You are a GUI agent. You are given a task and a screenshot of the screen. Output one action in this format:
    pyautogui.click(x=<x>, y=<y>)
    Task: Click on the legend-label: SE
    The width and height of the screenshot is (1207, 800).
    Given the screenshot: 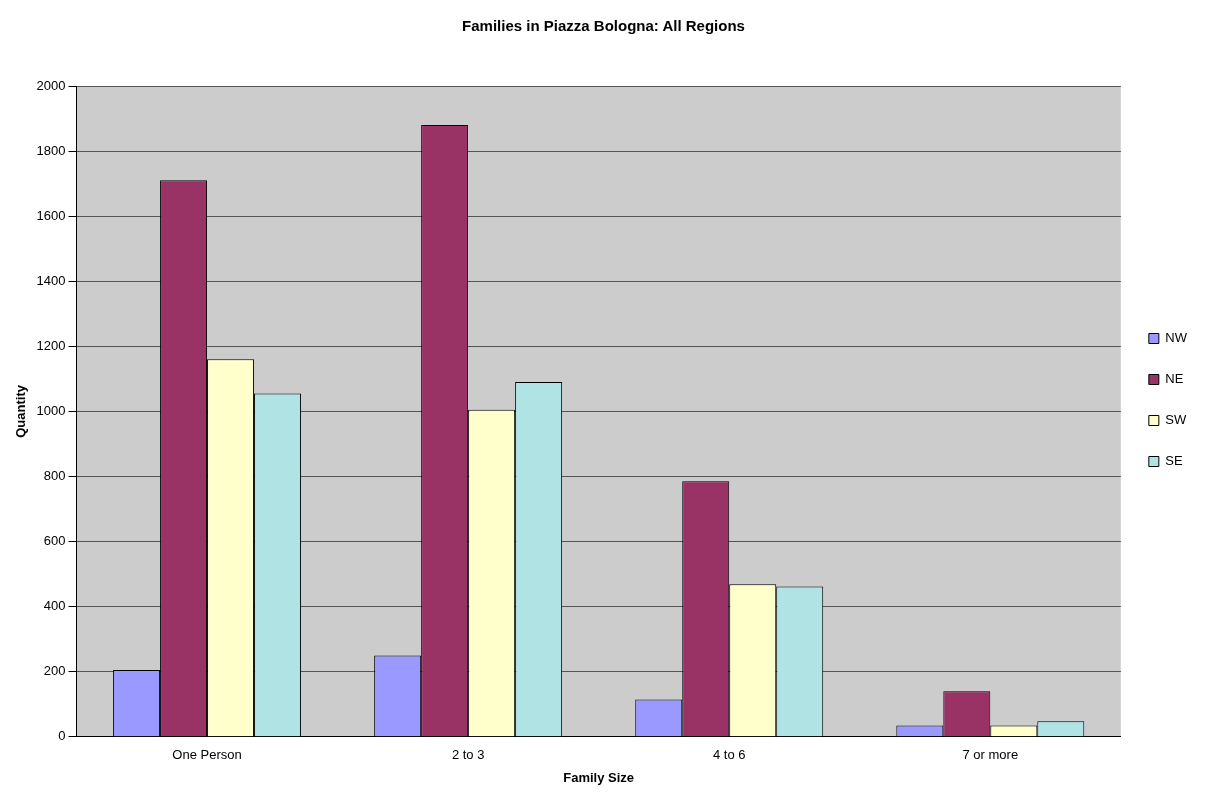 What is the action you would take?
    pyautogui.click(x=1174, y=461)
    